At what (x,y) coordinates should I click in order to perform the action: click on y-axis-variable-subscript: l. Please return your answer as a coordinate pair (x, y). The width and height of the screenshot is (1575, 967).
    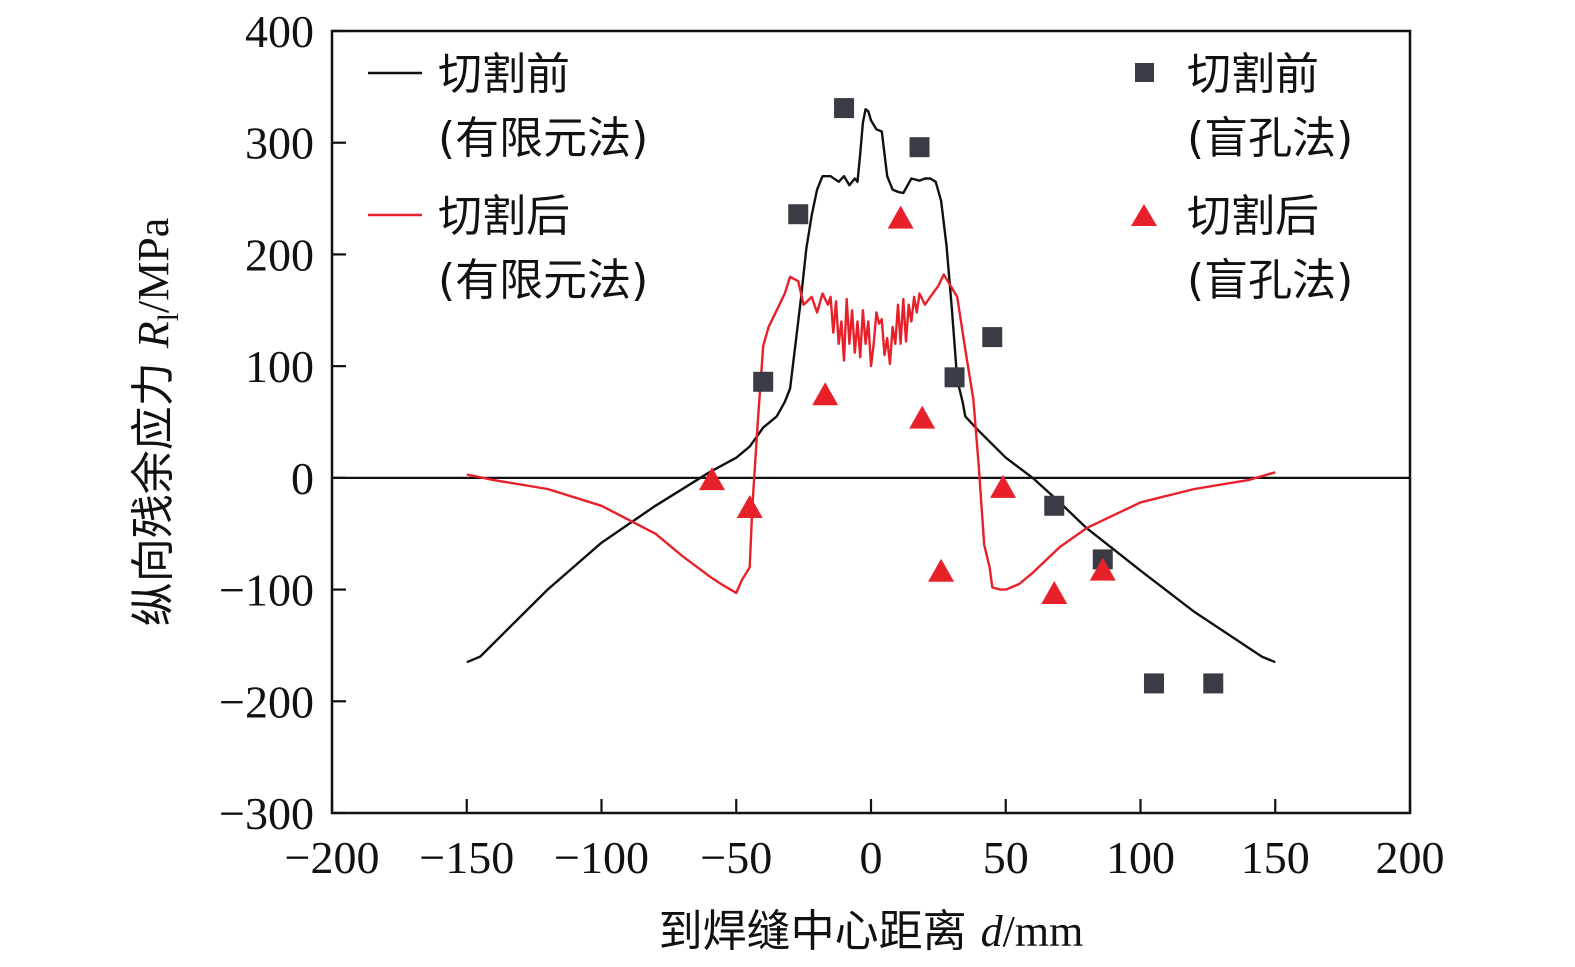
    Looking at the image, I should click on (168, 317).